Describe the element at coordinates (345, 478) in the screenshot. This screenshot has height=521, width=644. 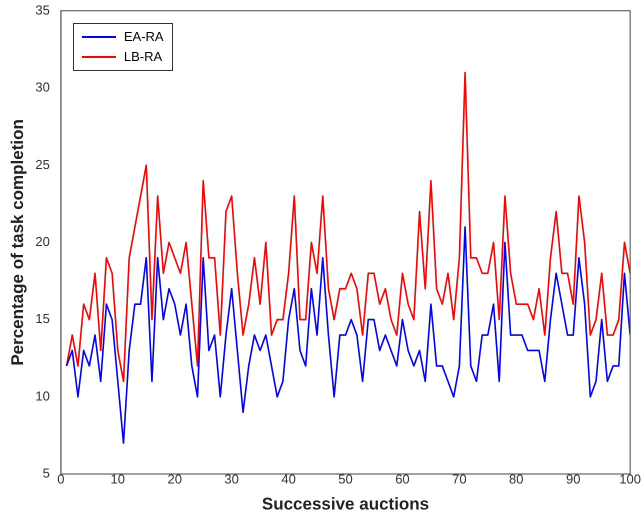
I see `x-tick-label: 50` at that location.